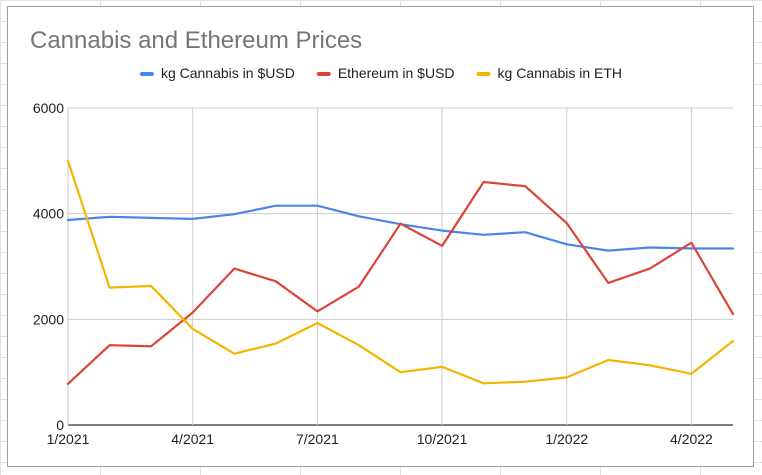 This screenshot has height=475, width=762. I want to click on series-line-kg-cannabis-in-usd, so click(400, 228).